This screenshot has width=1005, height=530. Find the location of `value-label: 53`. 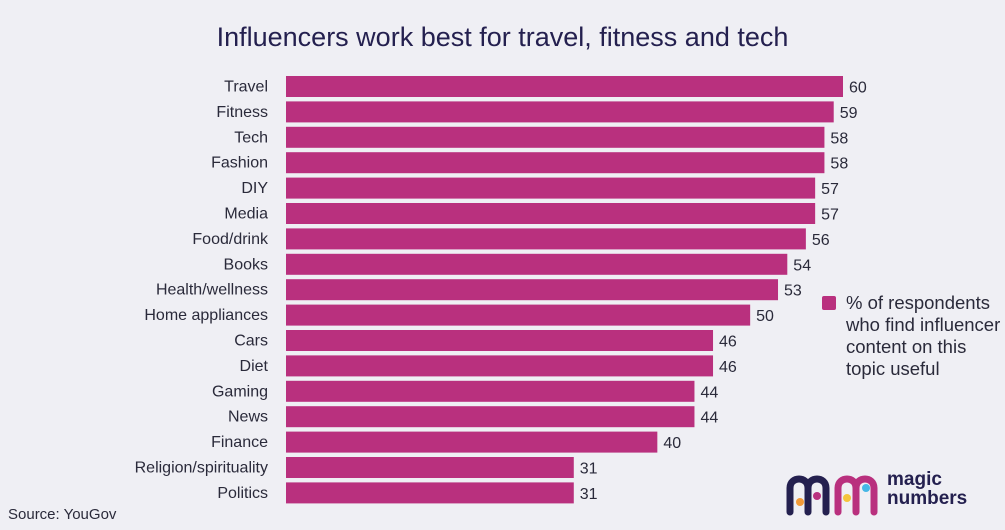

value-label: 53 is located at coordinates (793, 291).